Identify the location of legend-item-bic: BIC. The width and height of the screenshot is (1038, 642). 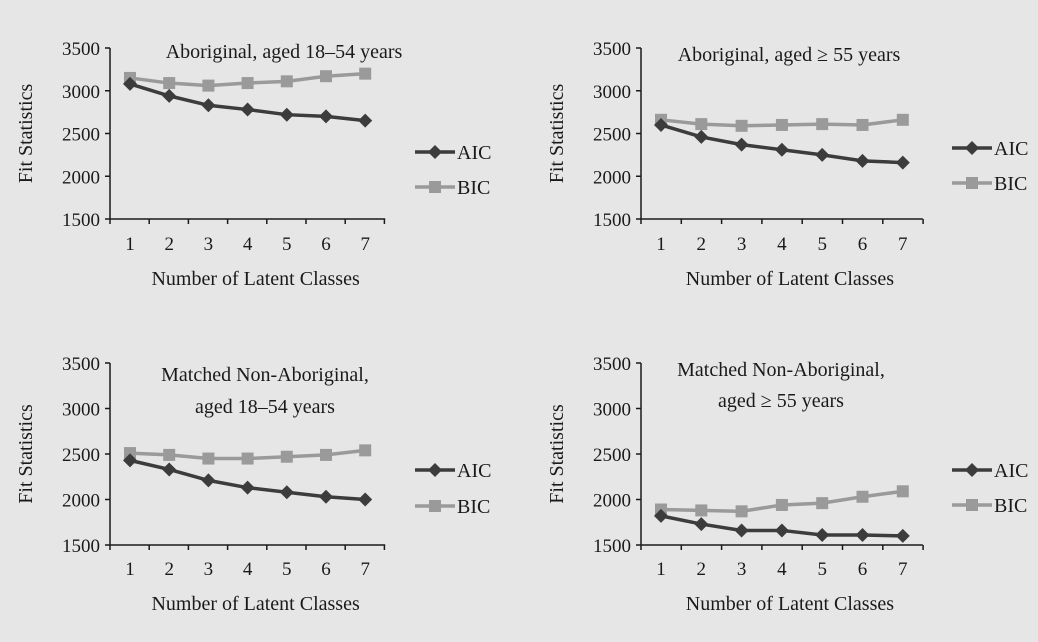
(452, 188).